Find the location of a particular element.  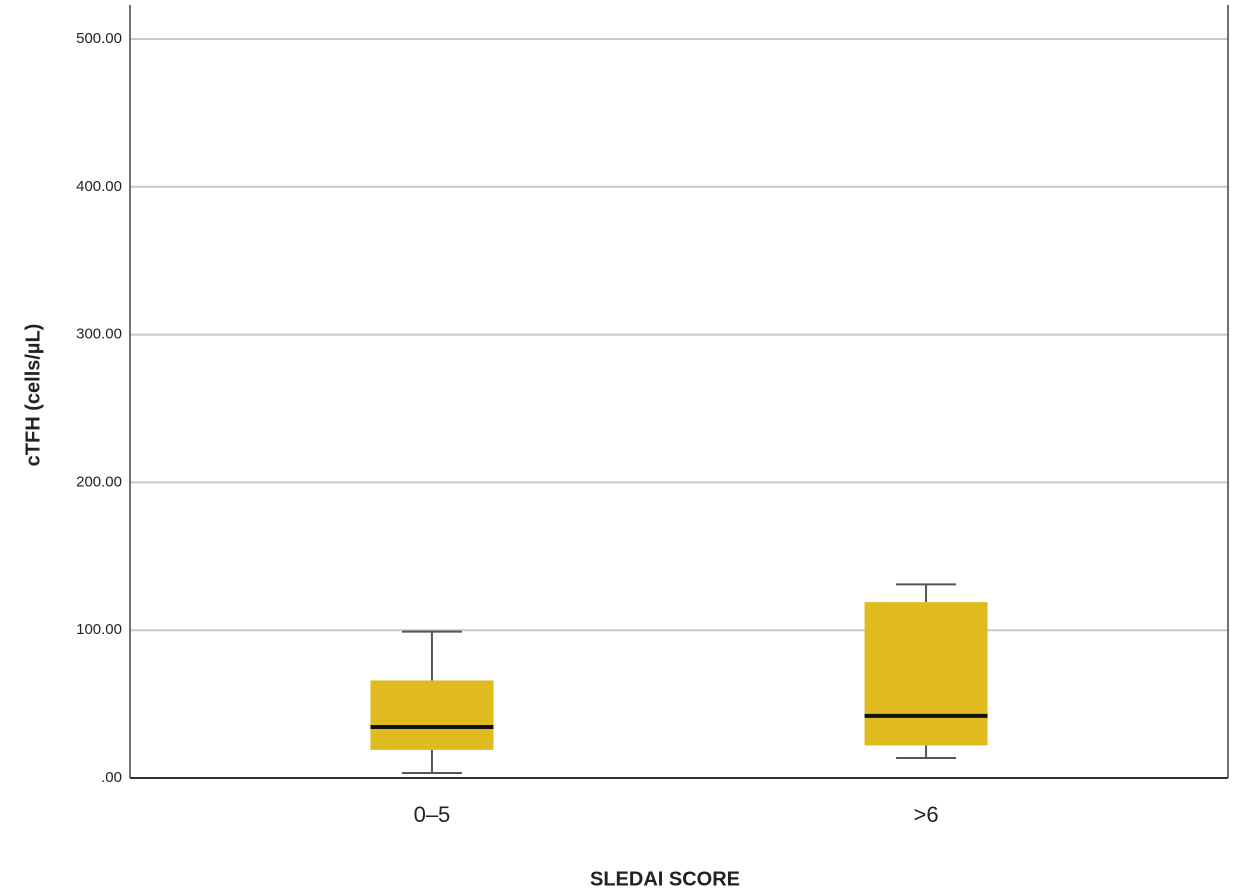

y-tick-label: .00 is located at coordinates (111, 777).